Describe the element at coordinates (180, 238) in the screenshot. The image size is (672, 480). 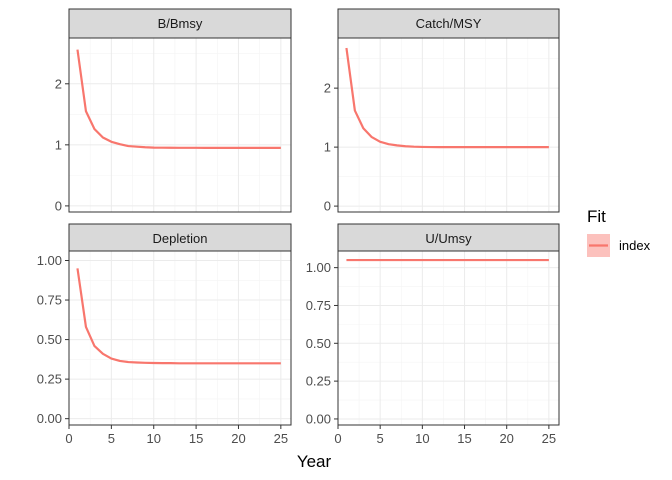
I see `strip-label-depletion: Depletion` at that location.